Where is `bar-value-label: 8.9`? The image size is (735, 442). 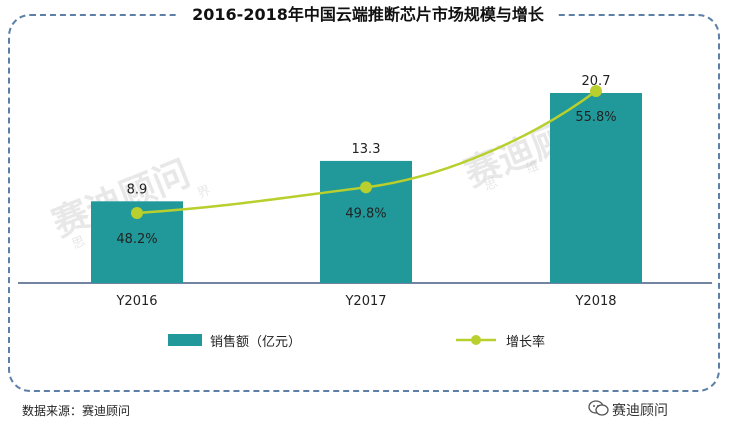
bar-value-label: 8.9 is located at coordinates (137, 189).